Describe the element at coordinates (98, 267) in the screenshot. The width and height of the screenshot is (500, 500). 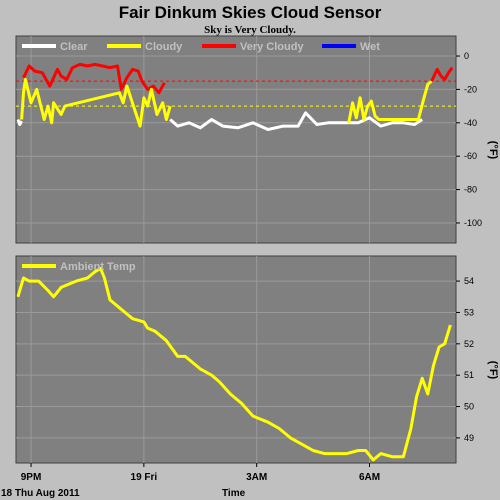
I see `legend-label-ambient-temp: Ambient Temp` at that location.